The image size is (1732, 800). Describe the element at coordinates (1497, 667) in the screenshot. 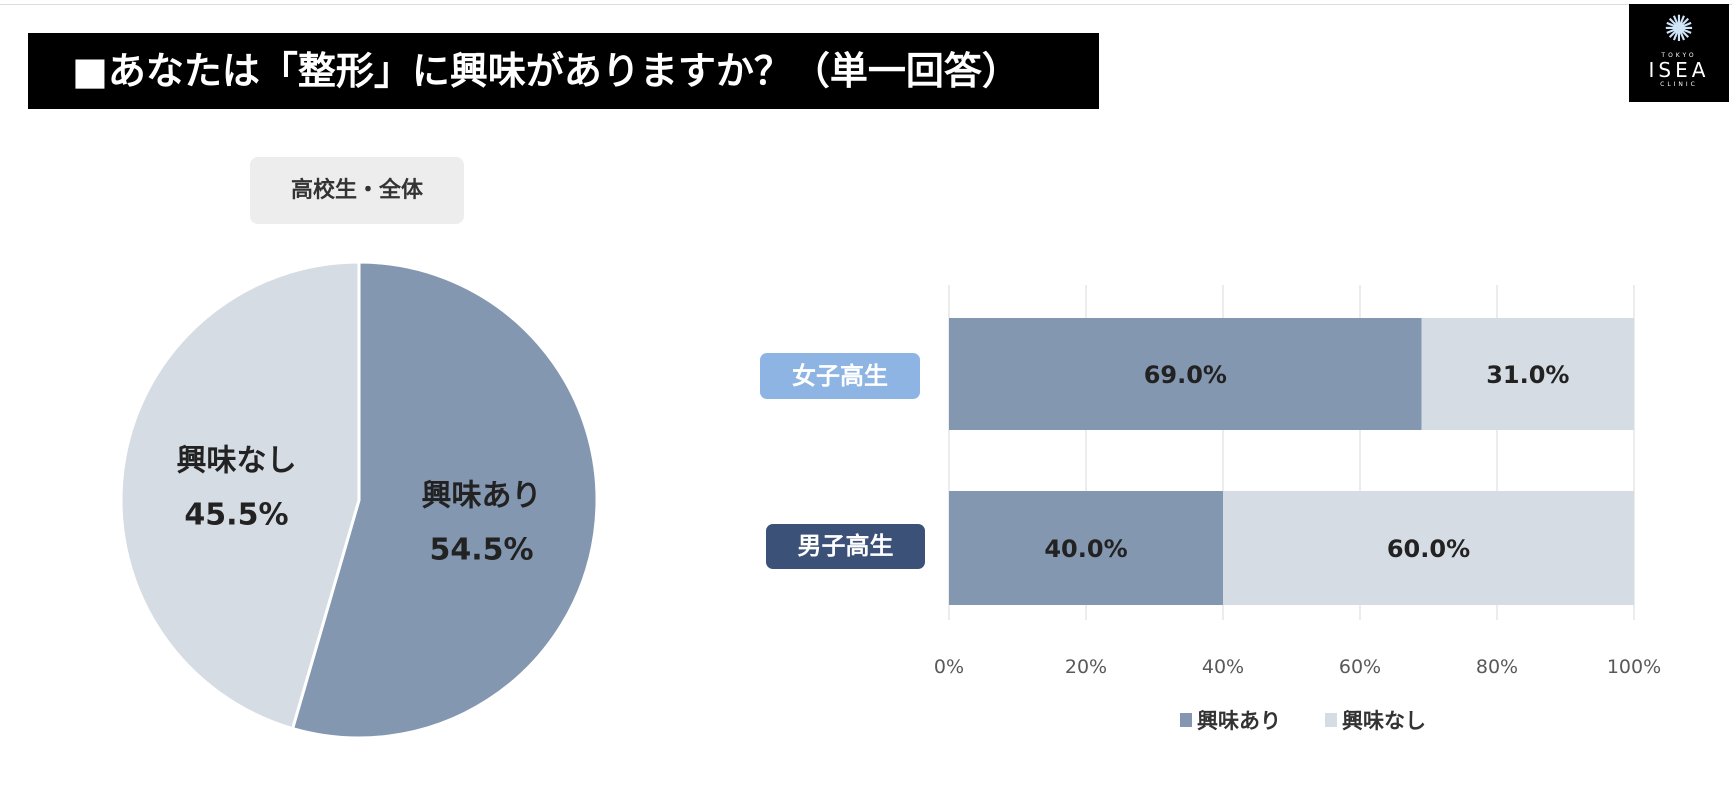

I see `x-tick-label: 80%` at that location.